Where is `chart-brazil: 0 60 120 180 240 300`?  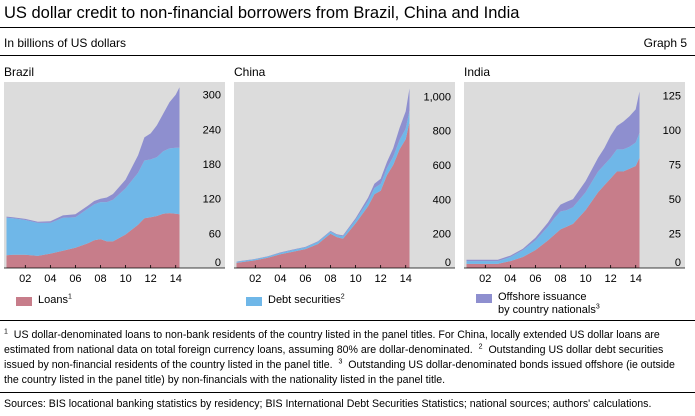 chart-brazil: 0 60 120 180 240 300 is located at coordinates (114, 175).